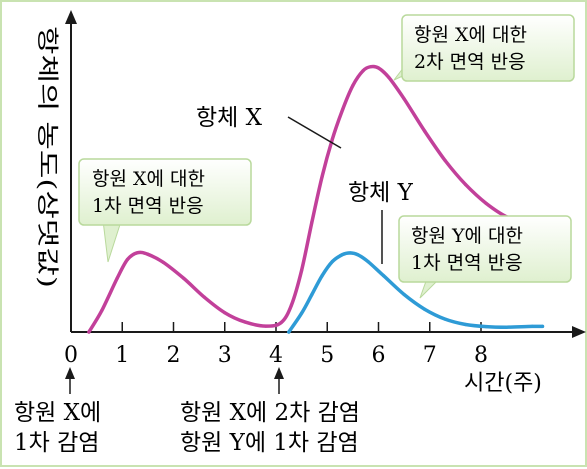 The width and height of the screenshot is (587, 469). Describe the element at coordinates (484, 48) in the screenshot. I see `callout-x-secondary-response: 항원 X에 대한 2차 면역 반응` at that location.